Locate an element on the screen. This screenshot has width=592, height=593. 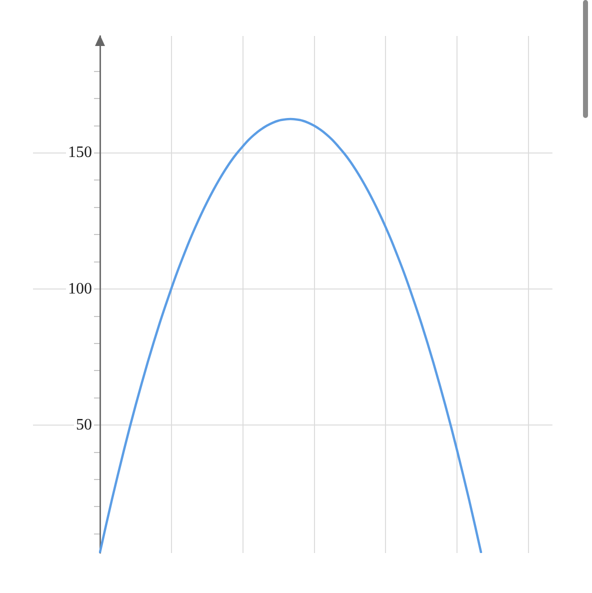
y-tick-label: 100 is located at coordinates (80, 289).